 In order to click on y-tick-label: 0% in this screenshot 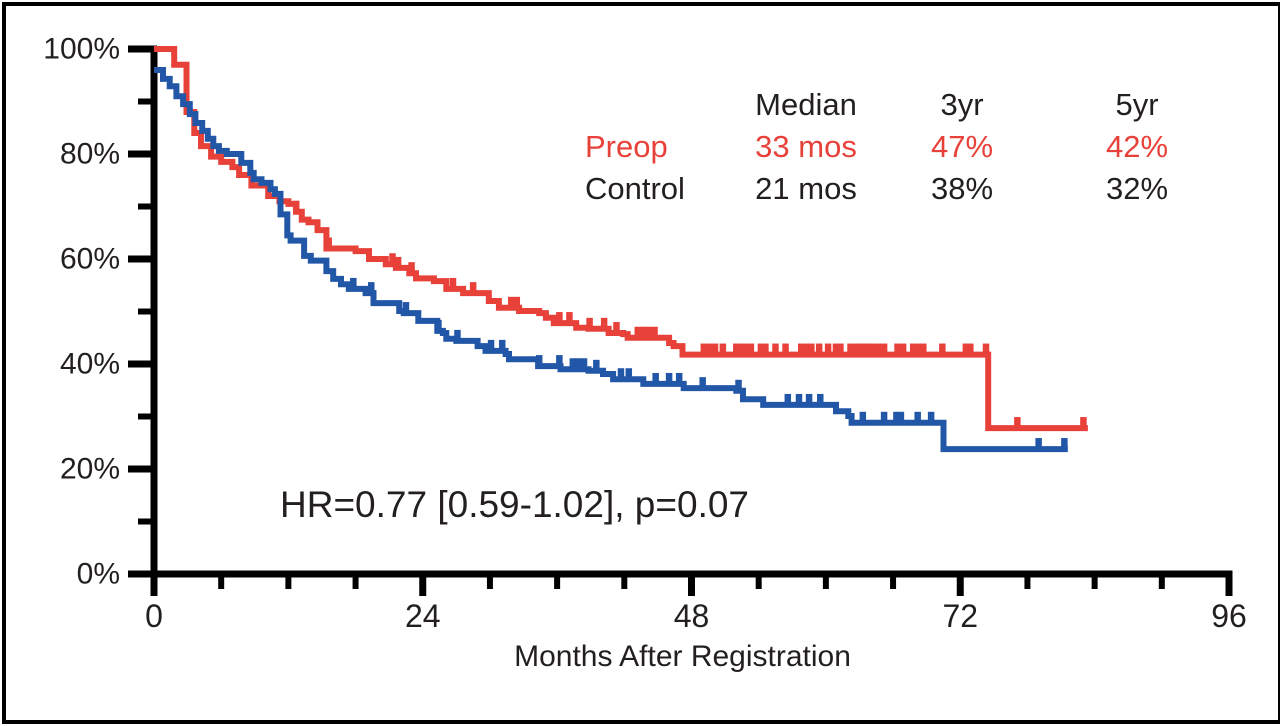, I will do `click(98, 574)`.